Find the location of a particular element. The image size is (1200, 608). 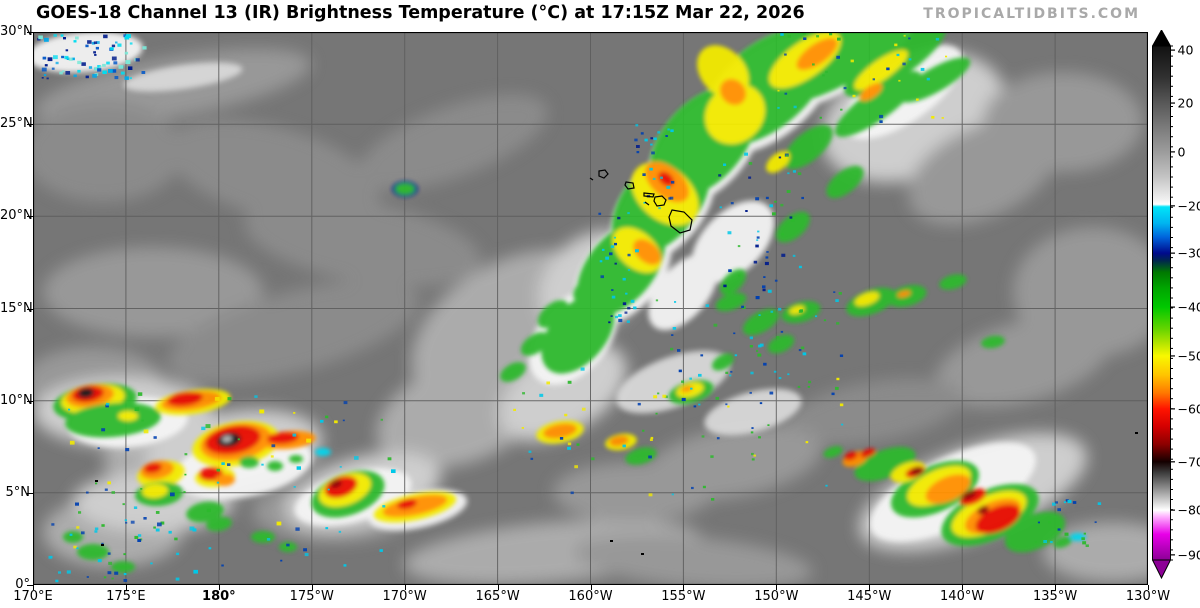

colorbar-label: 0 is located at coordinates (1182, 151).